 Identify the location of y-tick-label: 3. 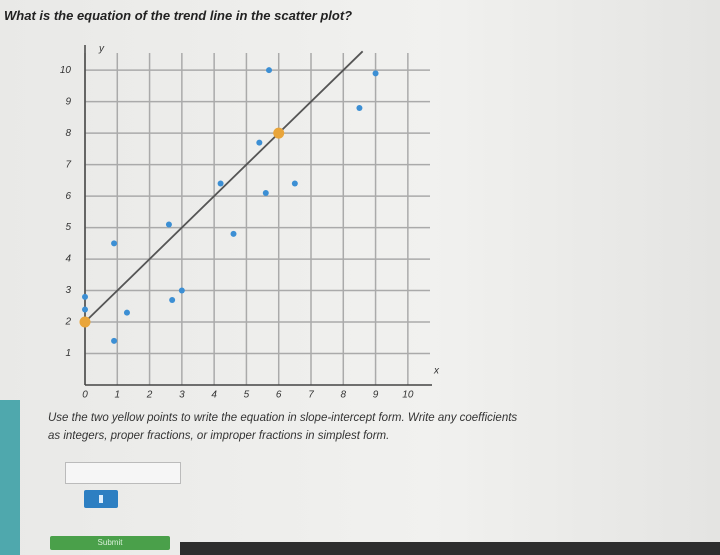
(68, 290).